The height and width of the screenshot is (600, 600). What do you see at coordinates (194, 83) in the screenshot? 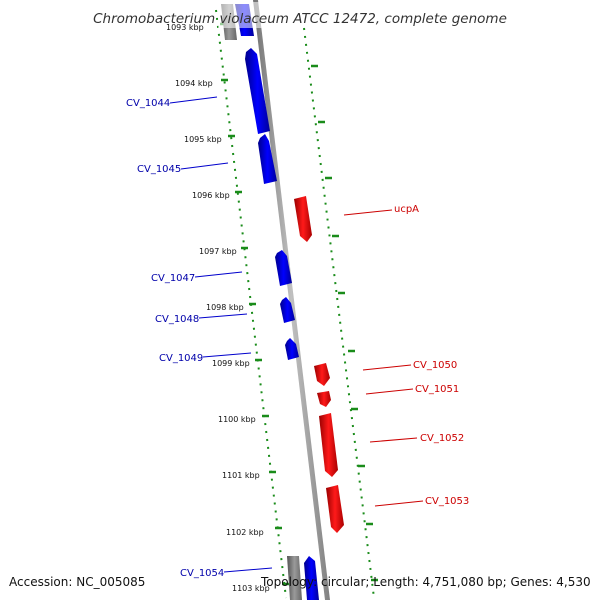
I see `tick-label: 1094 kbp` at bounding box center [194, 83].